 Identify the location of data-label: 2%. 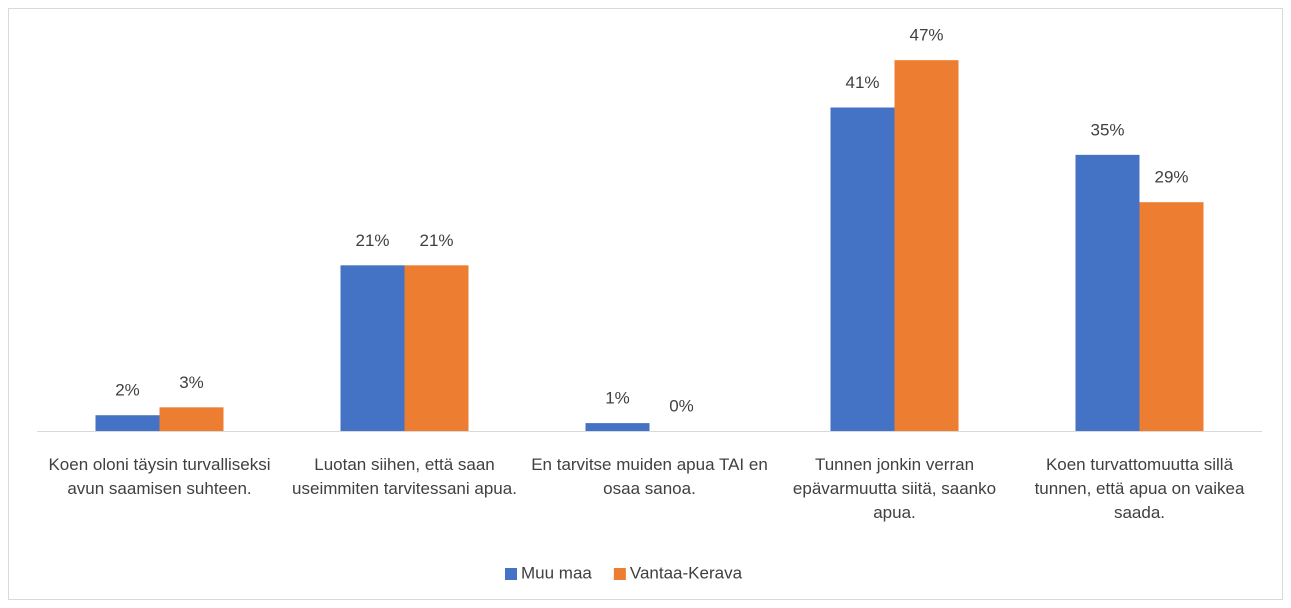
(127, 390).